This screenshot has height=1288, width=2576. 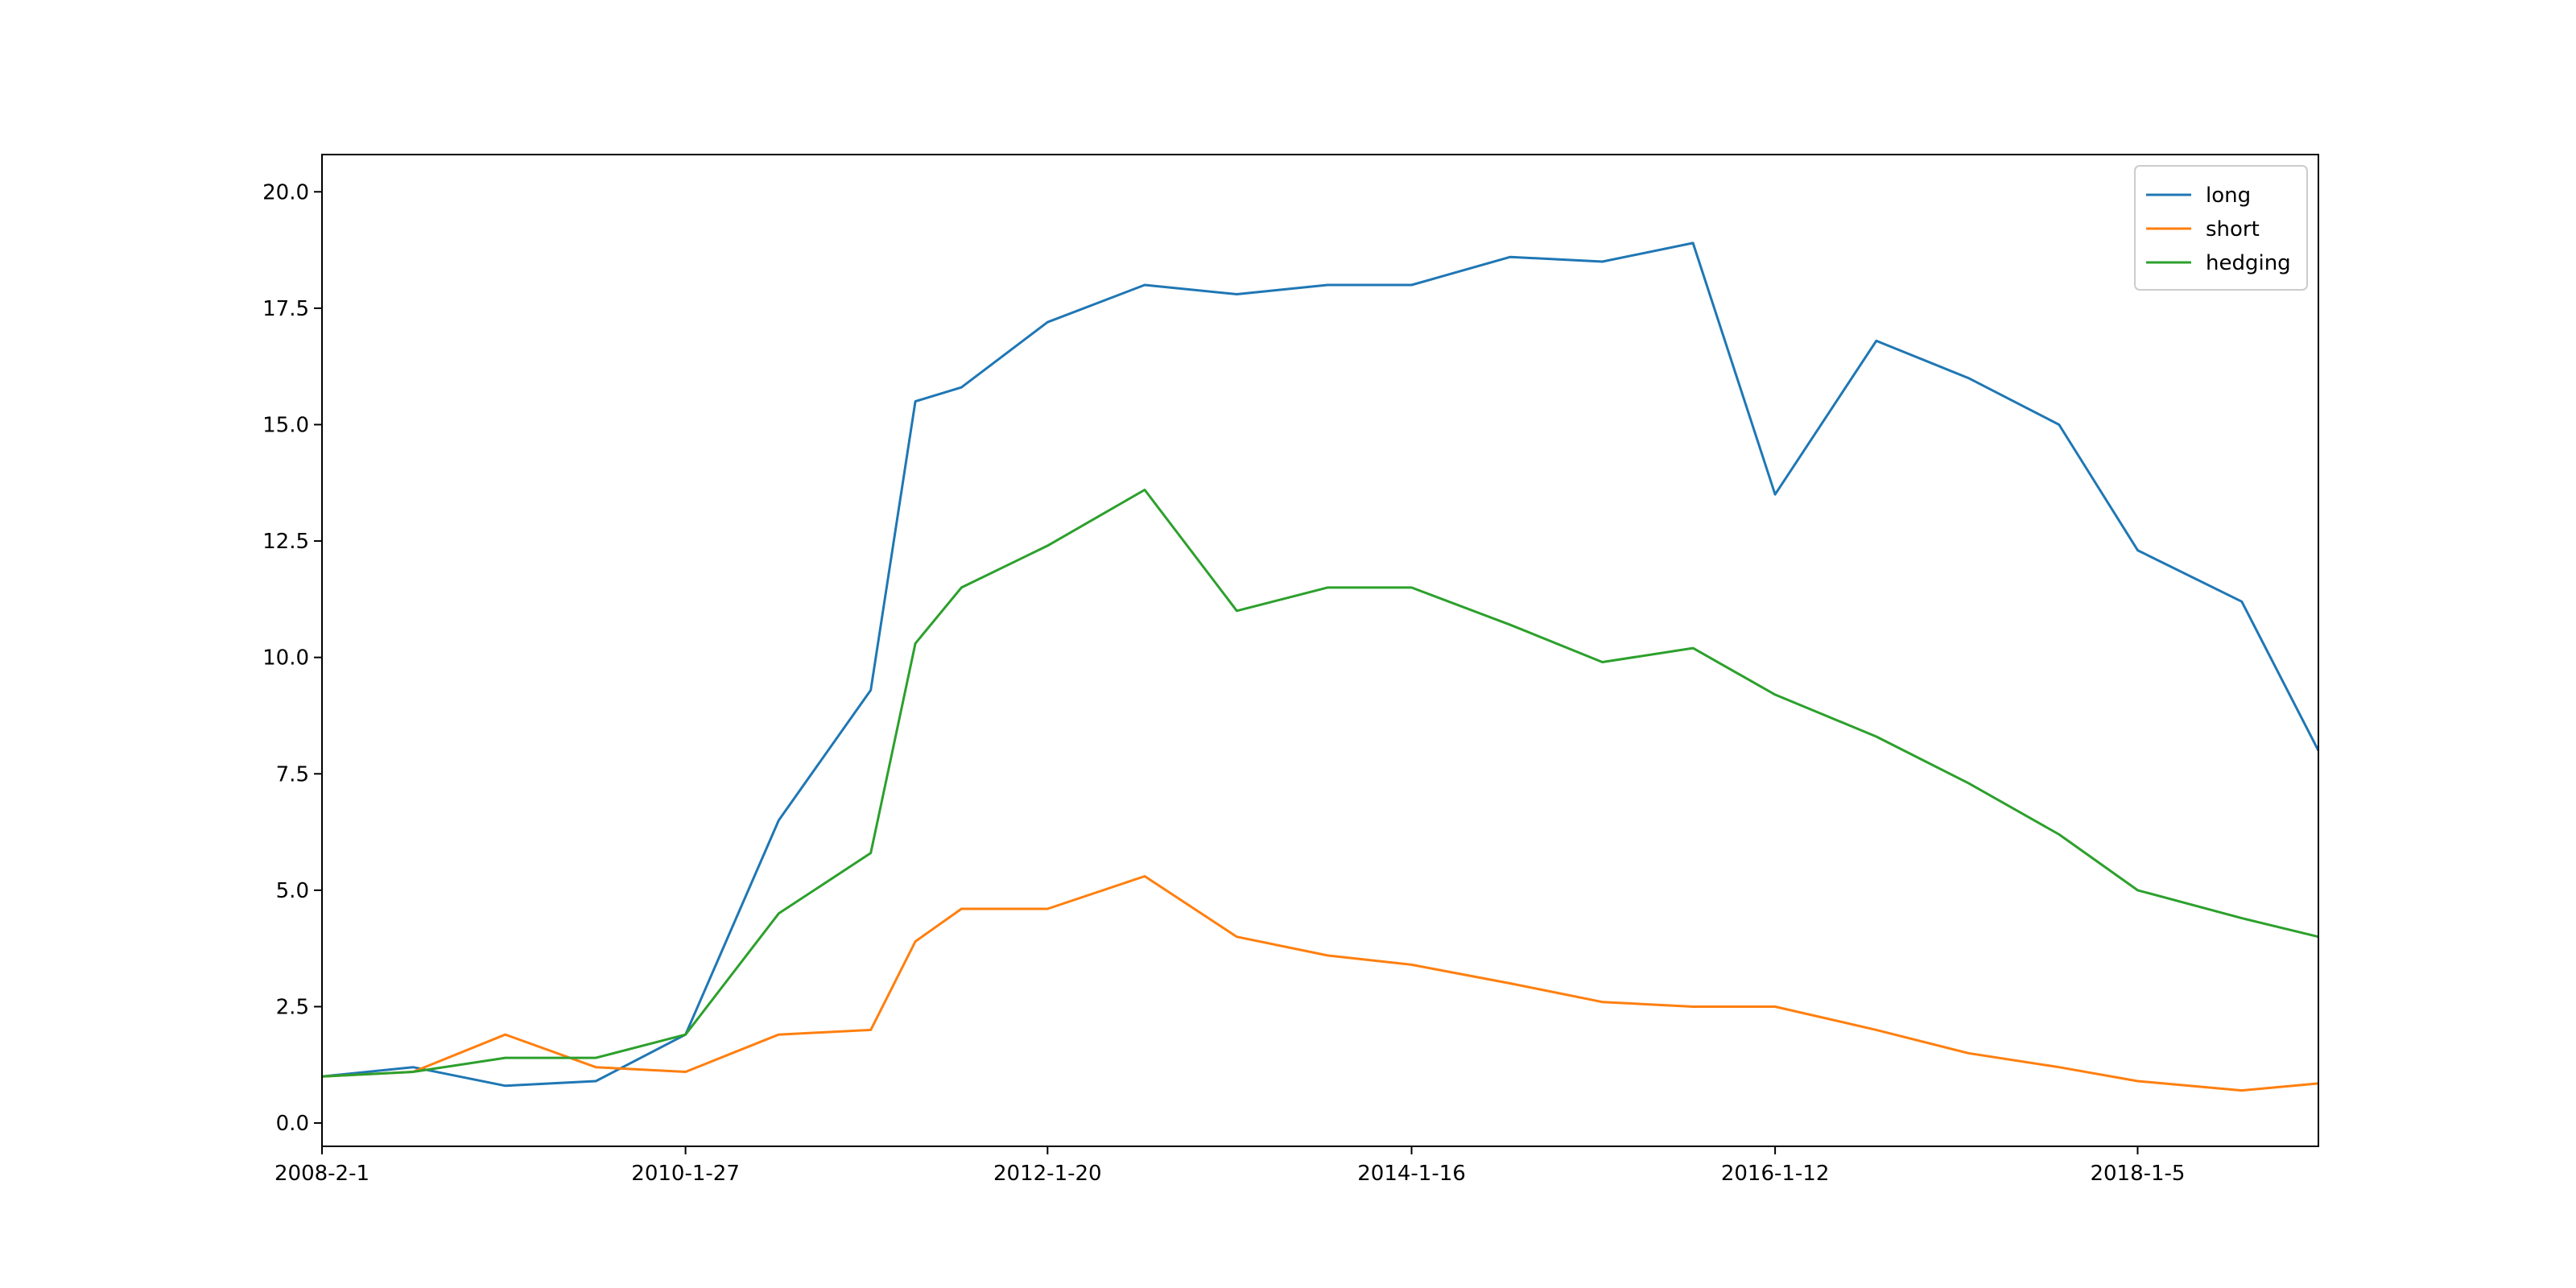 I want to click on series-line-short, so click(x=1320, y=983).